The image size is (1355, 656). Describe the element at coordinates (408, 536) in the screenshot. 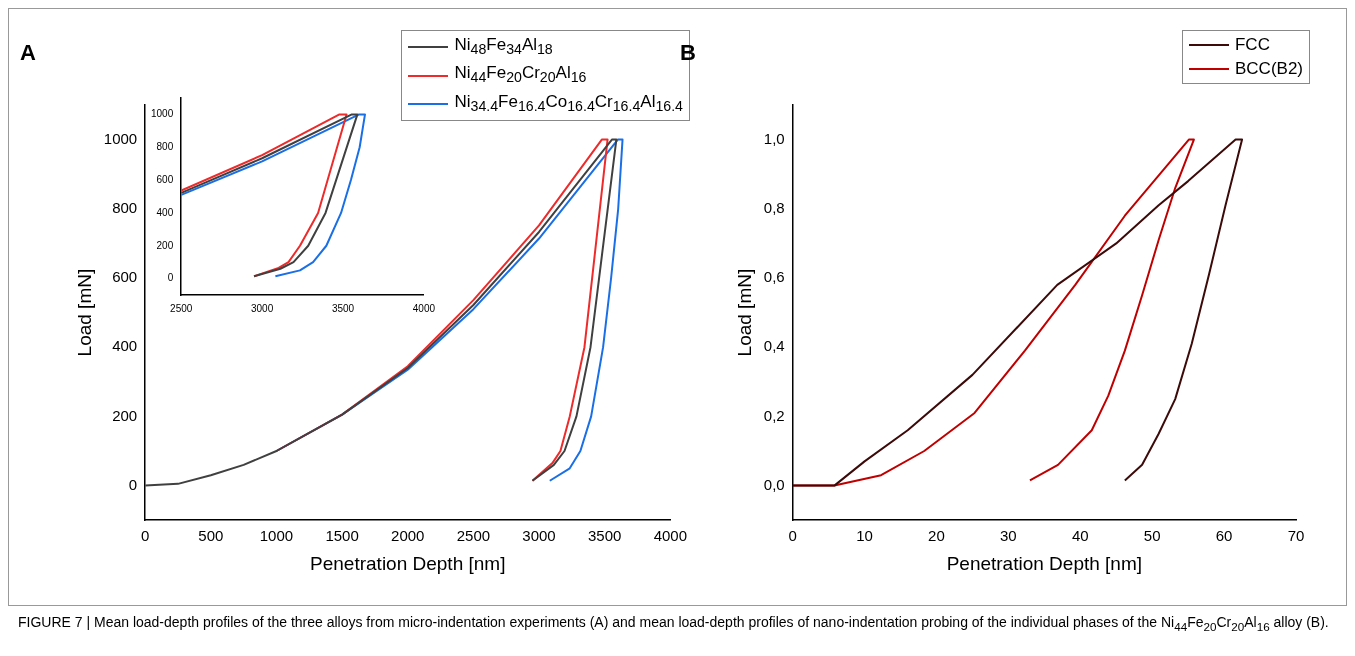

I see `x-tick-label: 2000` at that location.